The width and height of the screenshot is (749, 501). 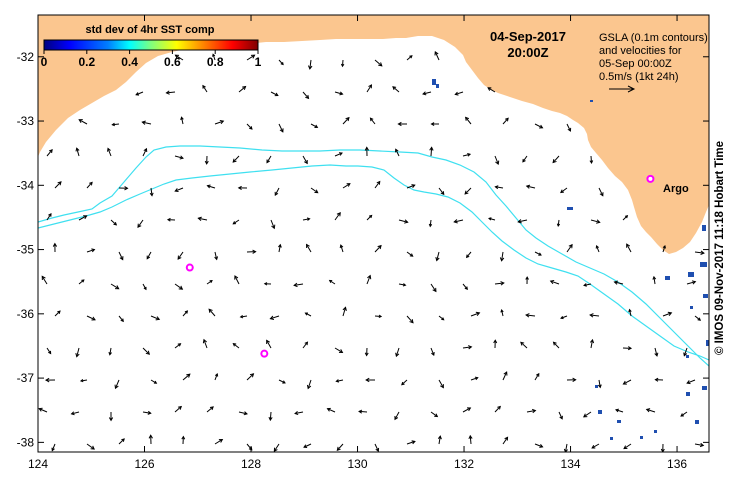 What do you see at coordinates (653, 38) in the screenshot?
I see `legend-line-1: GSLA (0.1m contours)` at bounding box center [653, 38].